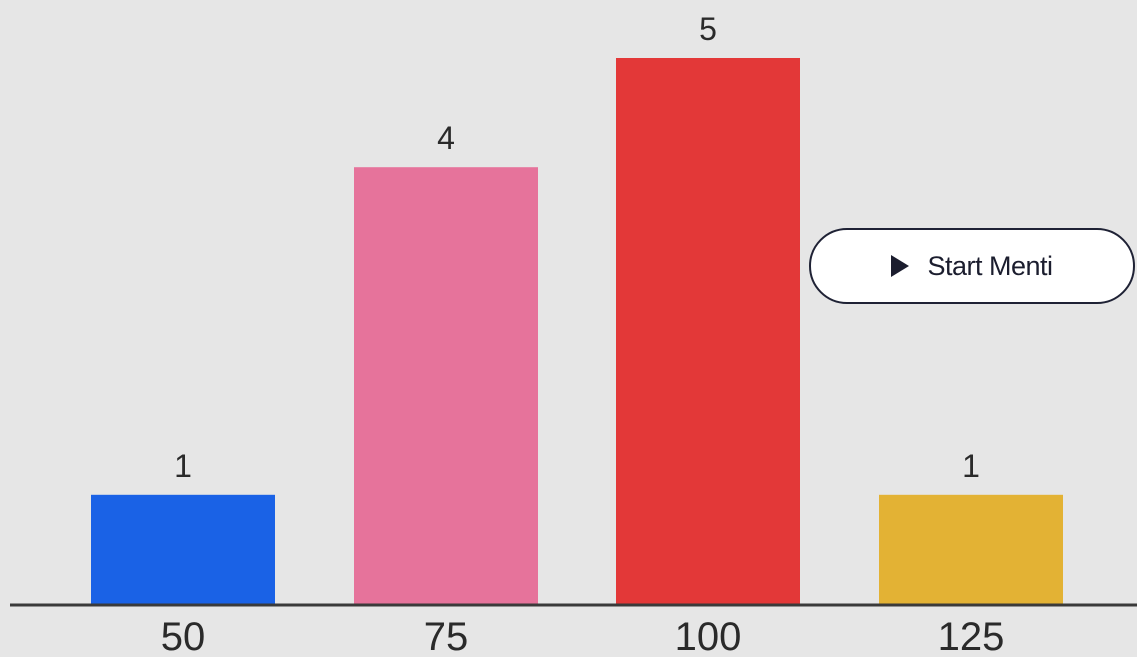 The width and height of the screenshot is (1137, 657). Describe the element at coordinates (183, 636) in the screenshot. I see `x-tick-label-50: 50` at that location.